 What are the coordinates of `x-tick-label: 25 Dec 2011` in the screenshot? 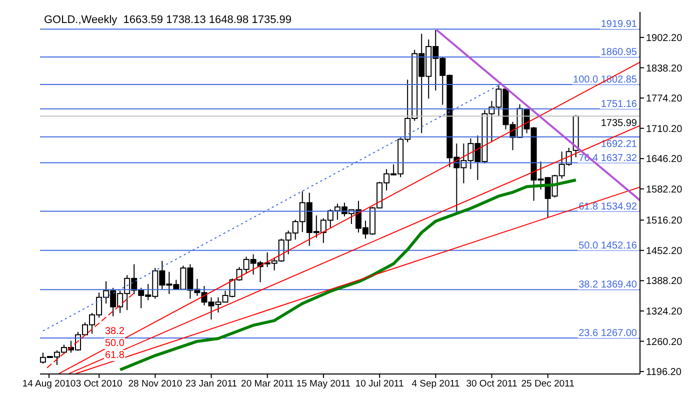 It's located at (547, 384).